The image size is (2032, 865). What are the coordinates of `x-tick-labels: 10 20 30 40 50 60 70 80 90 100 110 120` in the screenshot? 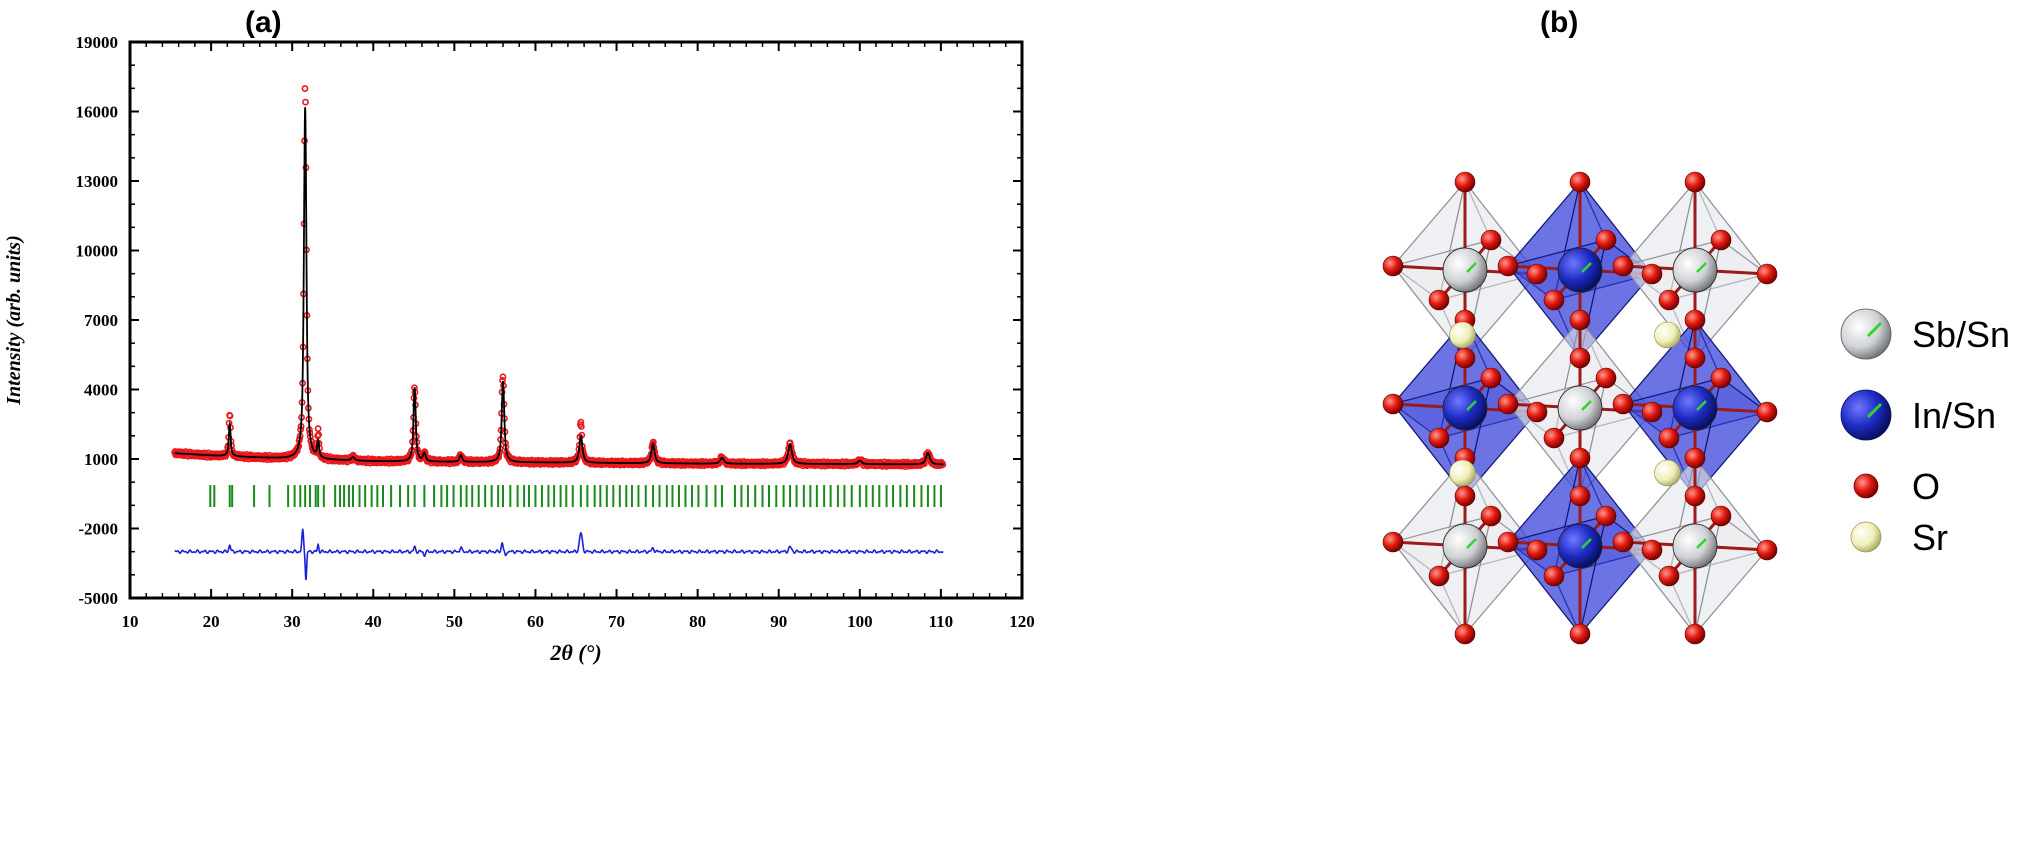 It's located at (578, 621).